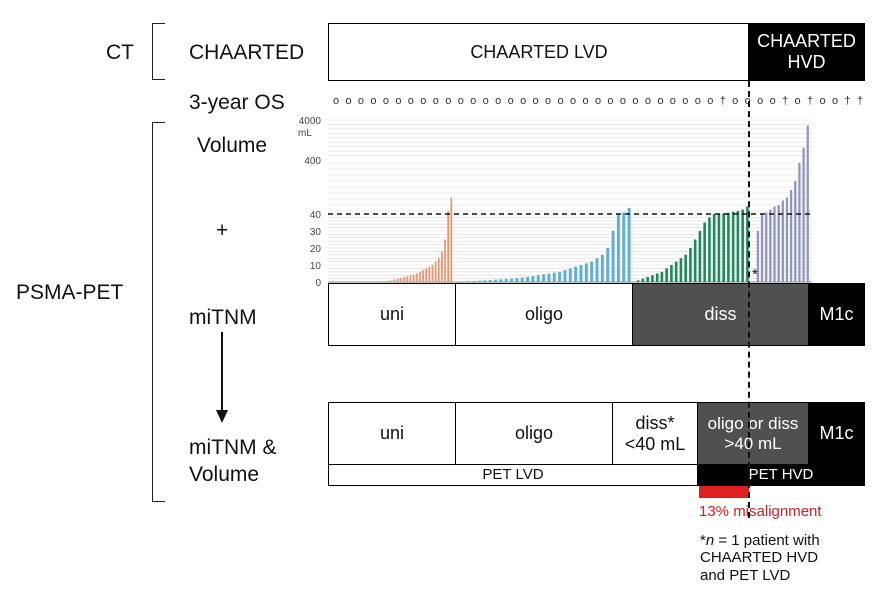  I want to click on chaarted-hvd-label-1: CHAARTED, so click(806, 41).